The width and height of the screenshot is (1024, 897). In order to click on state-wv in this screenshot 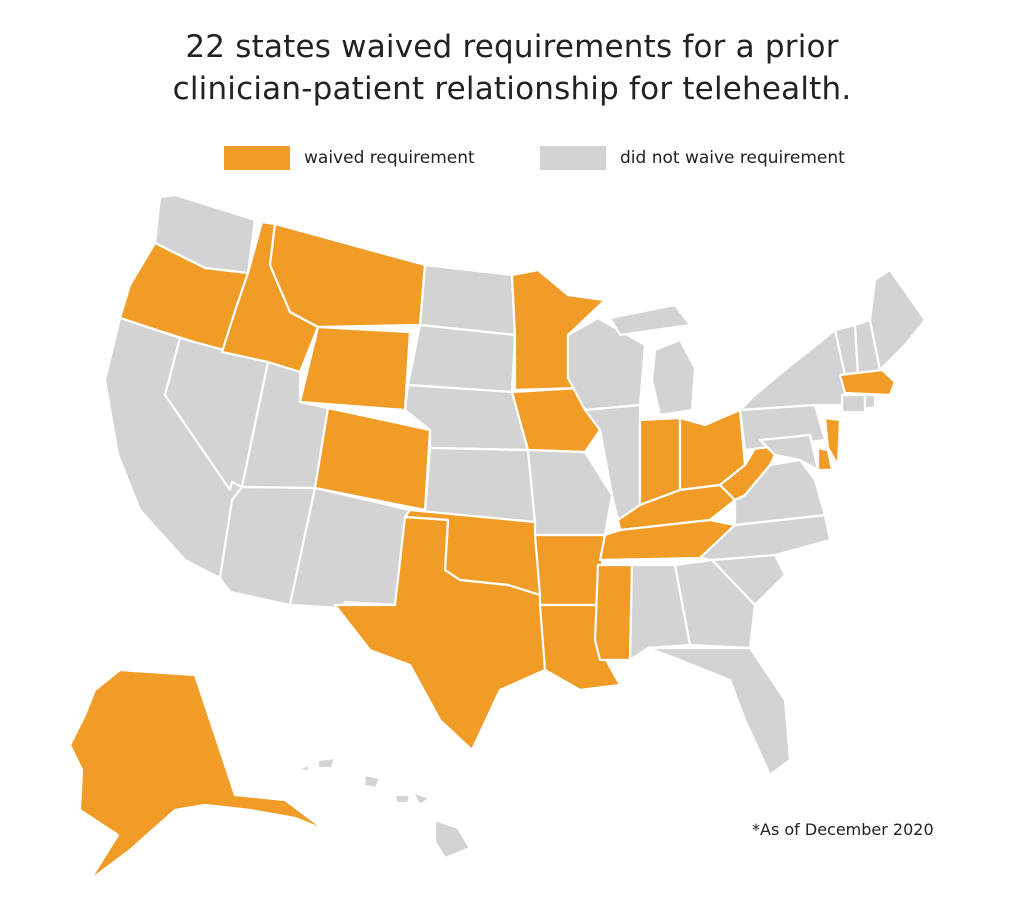, I will do `click(747, 470)`.